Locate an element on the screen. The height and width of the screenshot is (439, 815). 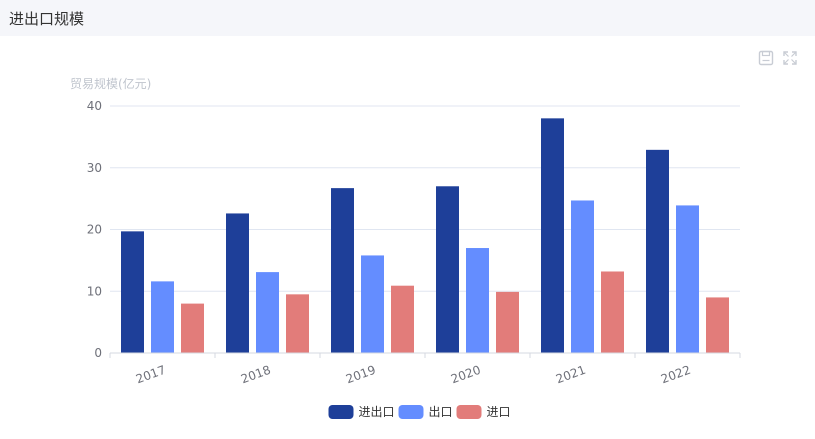
save-image-icon is located at coordinates (766, 58).